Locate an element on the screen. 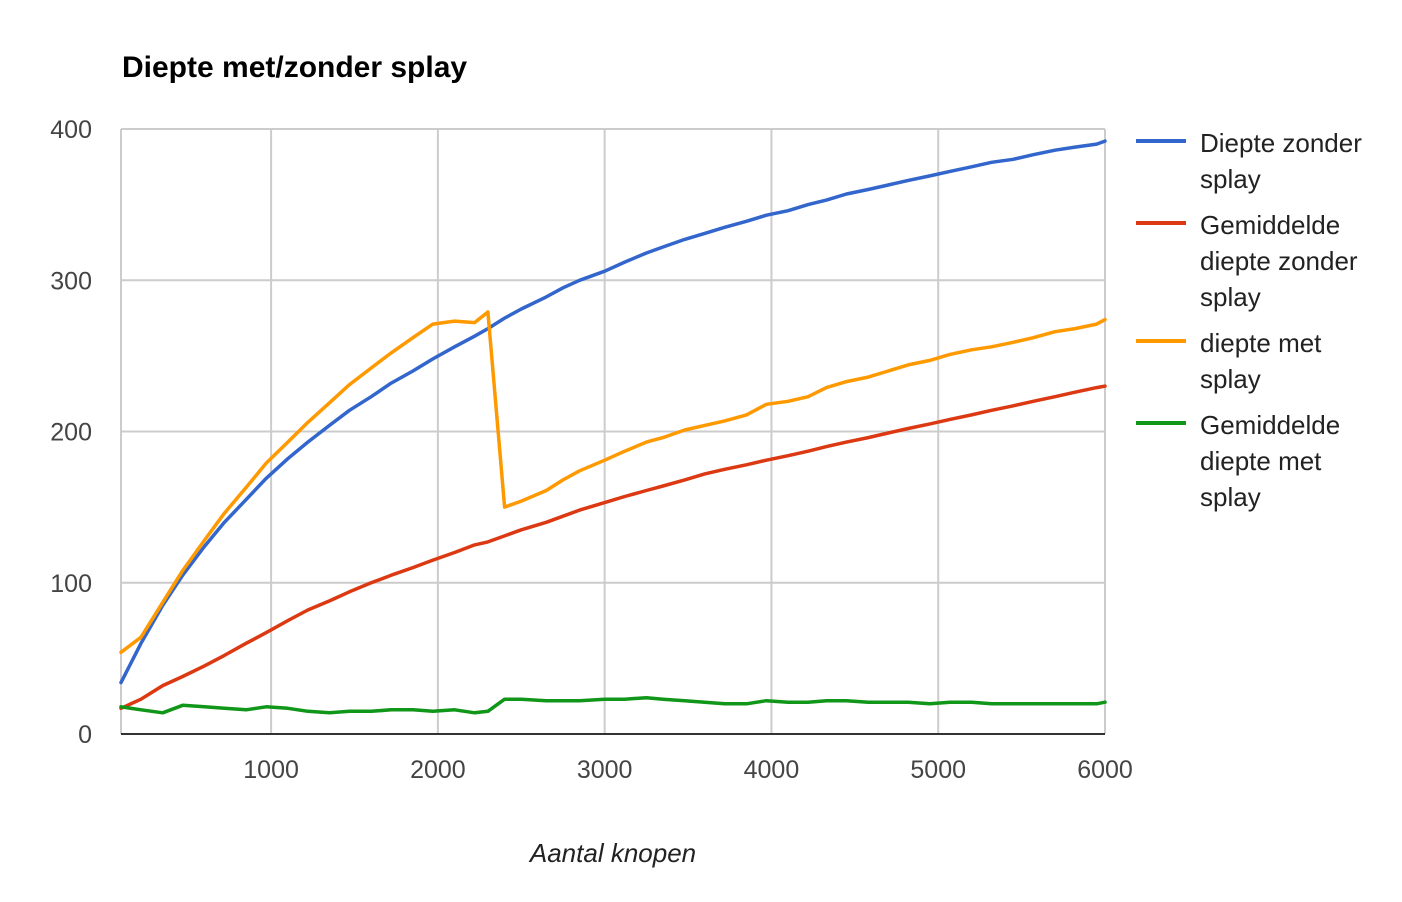 The height and width of the screenshot is (902, 1402). x-tick-label: 6000 is located at coordinates (1105, 770).